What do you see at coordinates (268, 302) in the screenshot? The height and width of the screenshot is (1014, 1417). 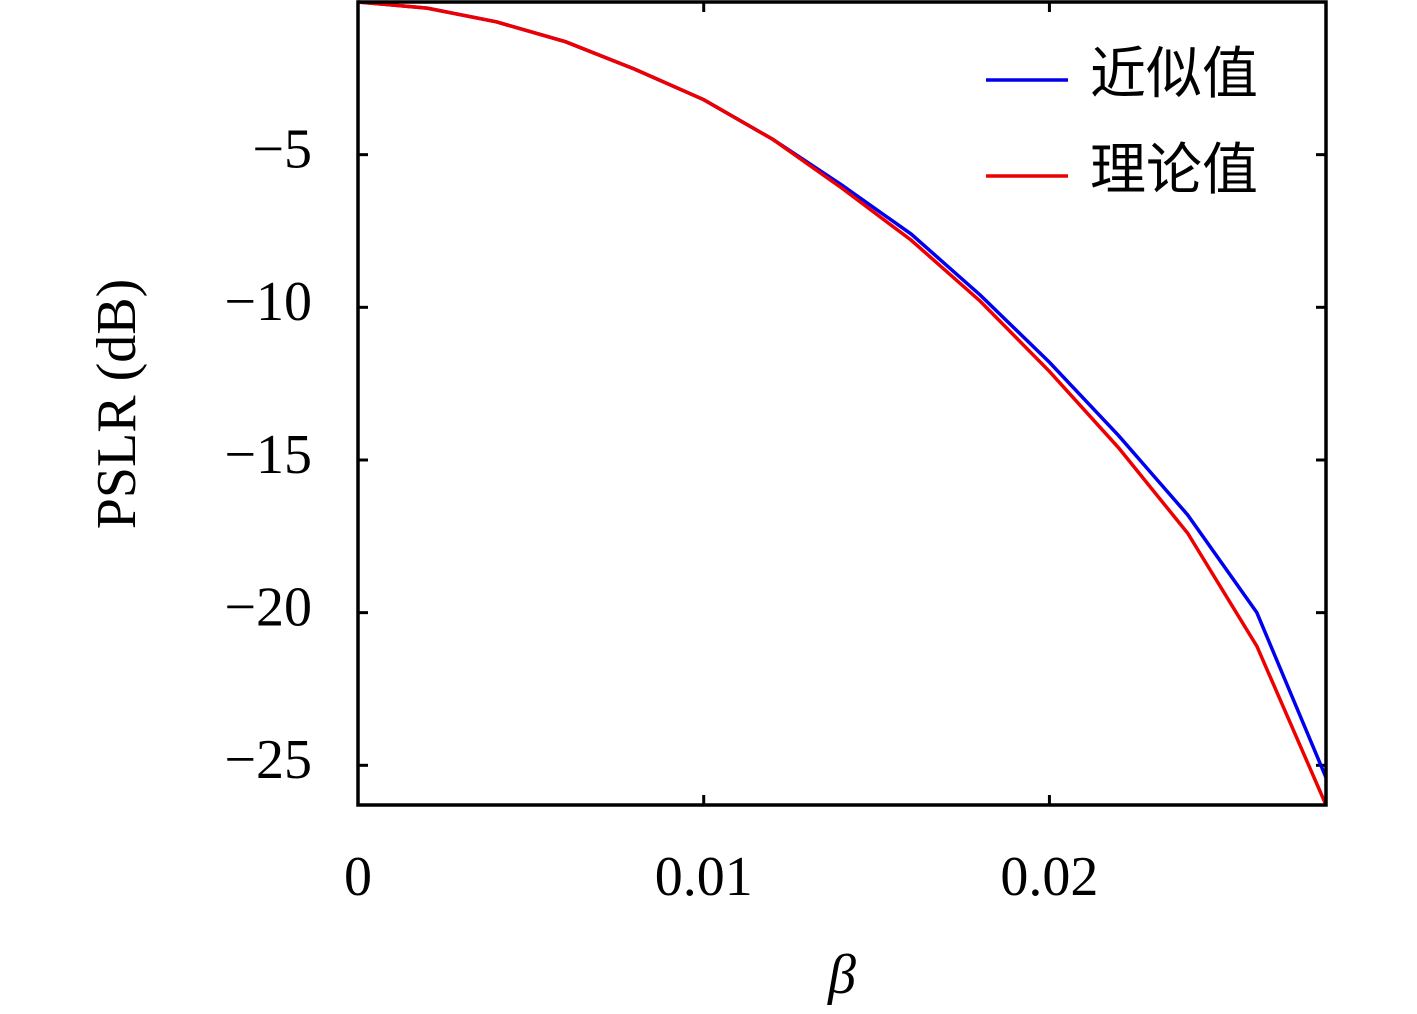 I see `y-tick-label: −10` at bounding box center [268, 302].